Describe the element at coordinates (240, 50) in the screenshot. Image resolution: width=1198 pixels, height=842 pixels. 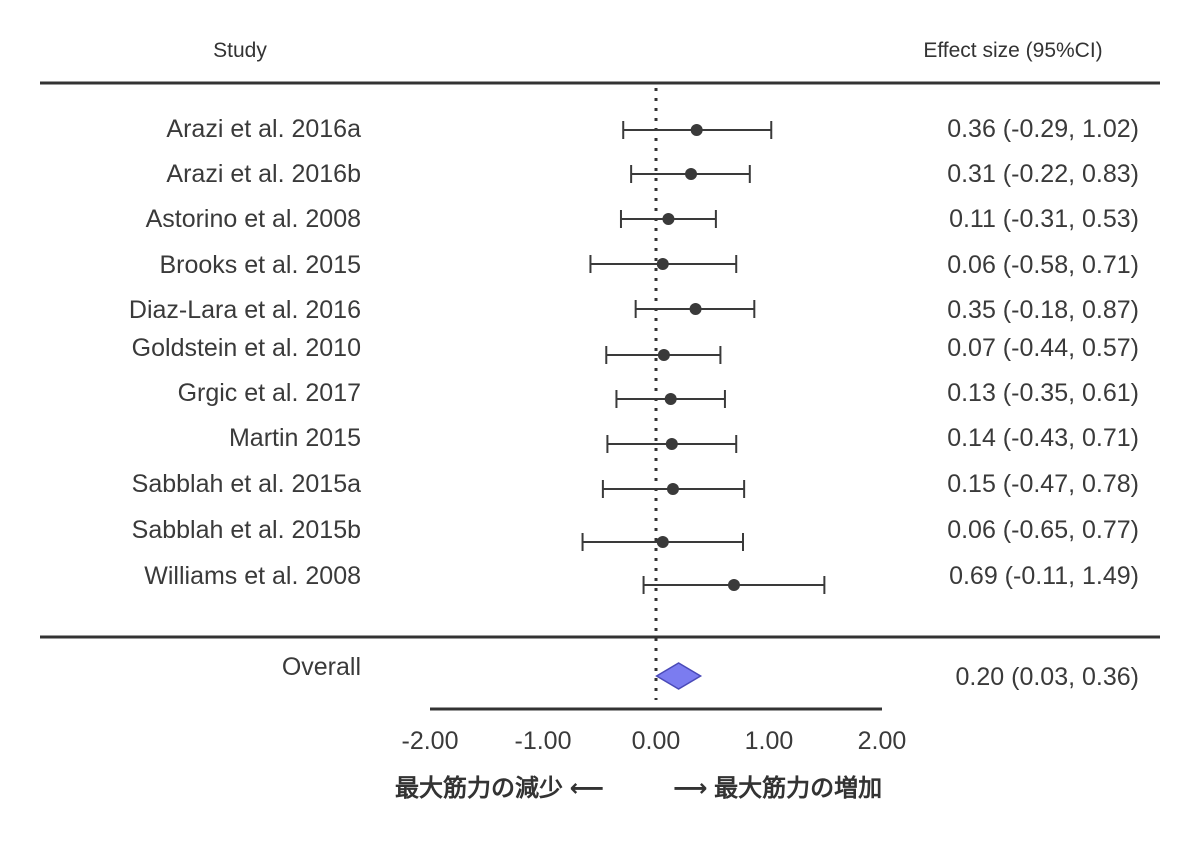
I see `study-header: Study` at that location.